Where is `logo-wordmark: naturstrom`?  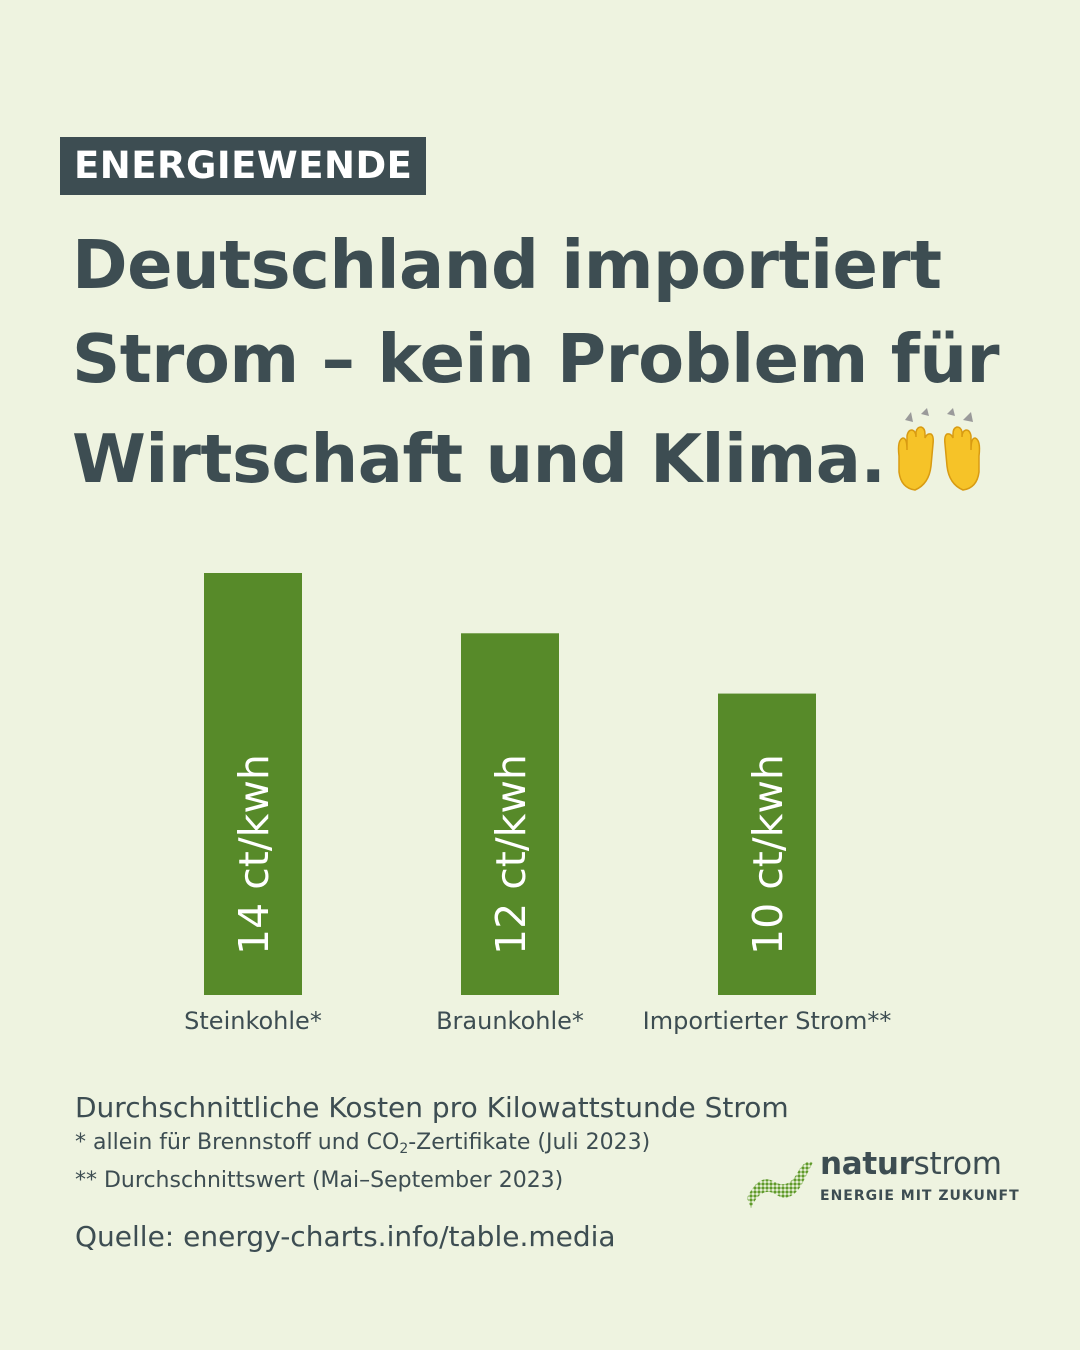 logo-wordmark: naturstrom is located at coordinates (911, 1164).